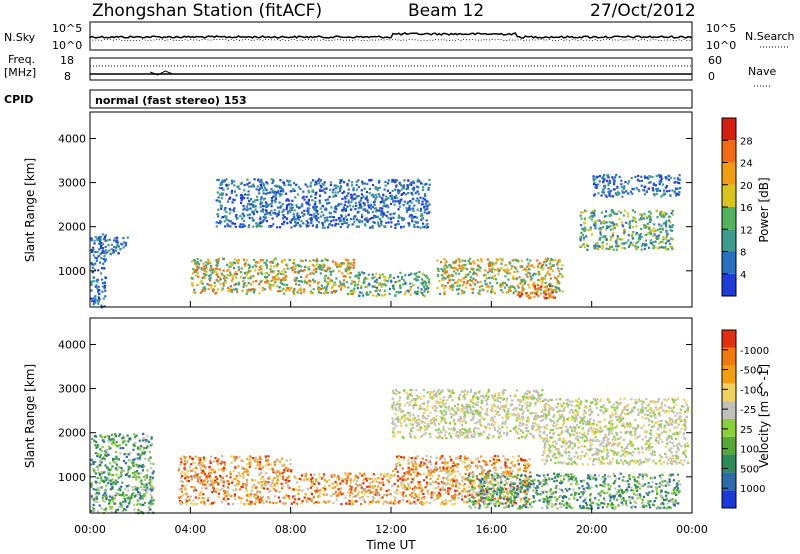 This screenshot has width=800, height=554. I want to click on freq-excursion, so click(161, 73).